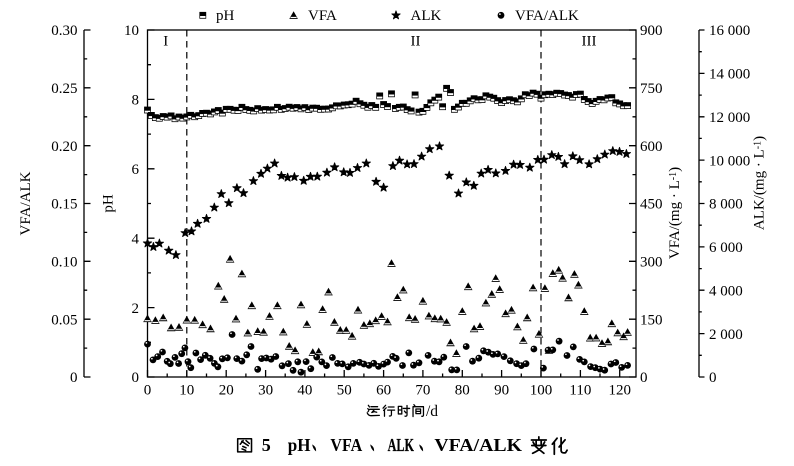  Describe the element at coordinates (589, 41) in the screenshot. I see `svg-text: III` at that location.